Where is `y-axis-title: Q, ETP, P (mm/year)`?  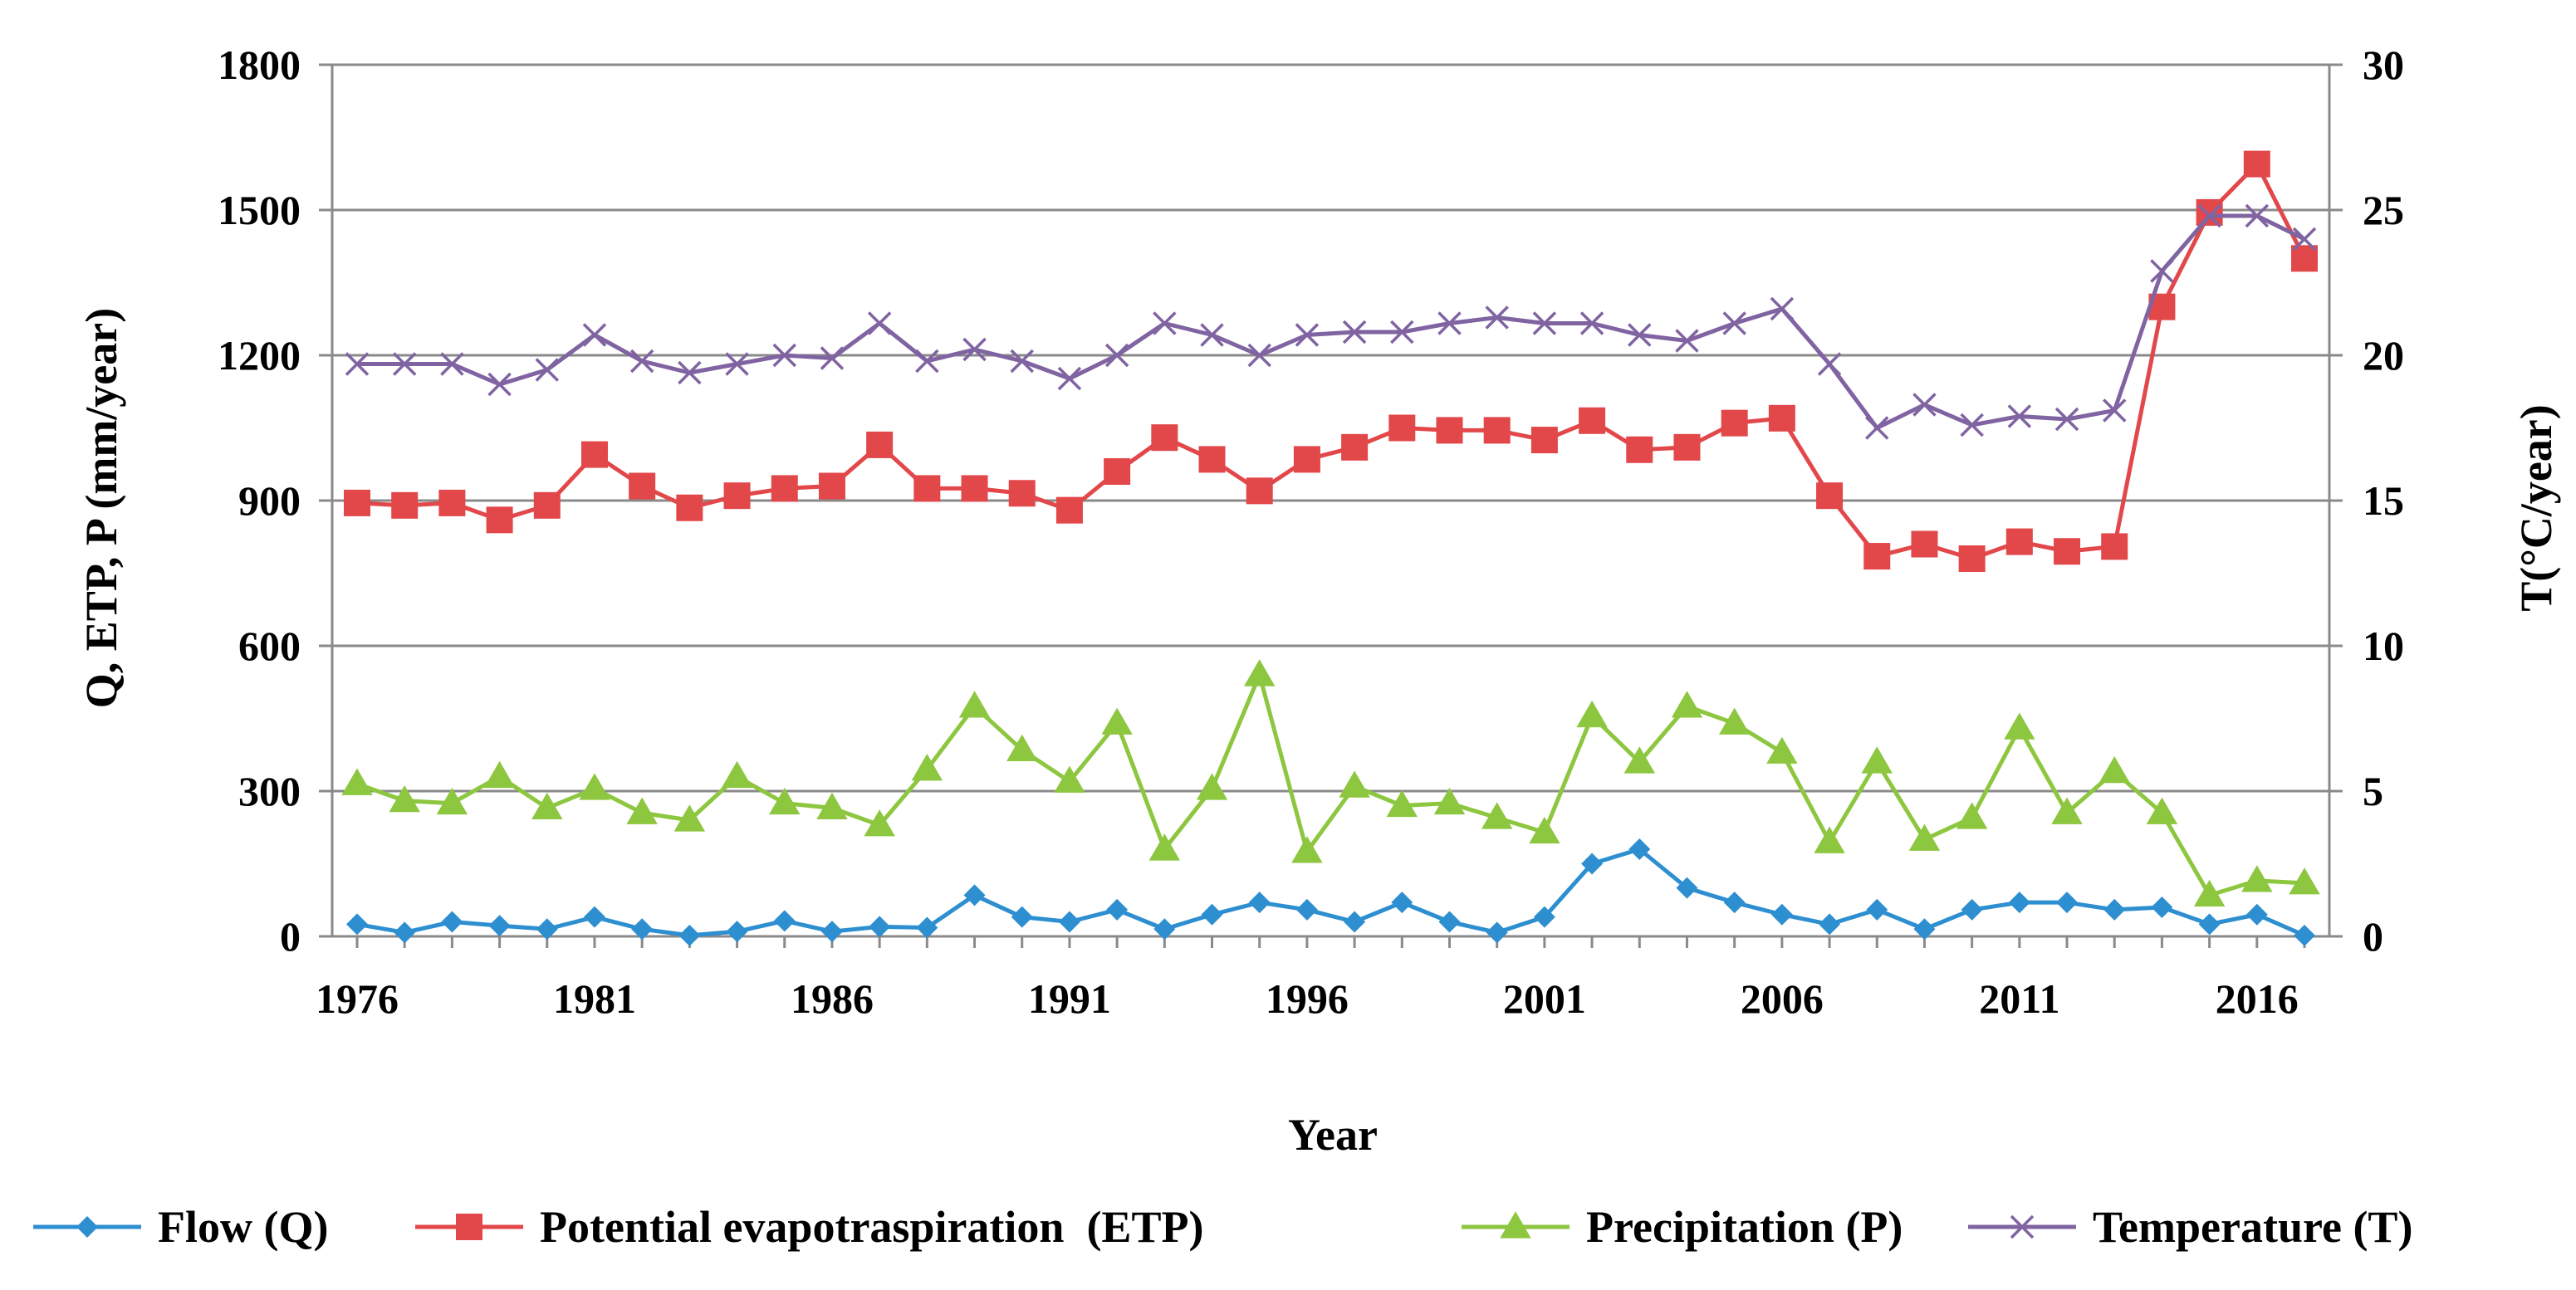
y-axis-title: Q, ETP, P (mm/year) is located at coordinates (101, 508).